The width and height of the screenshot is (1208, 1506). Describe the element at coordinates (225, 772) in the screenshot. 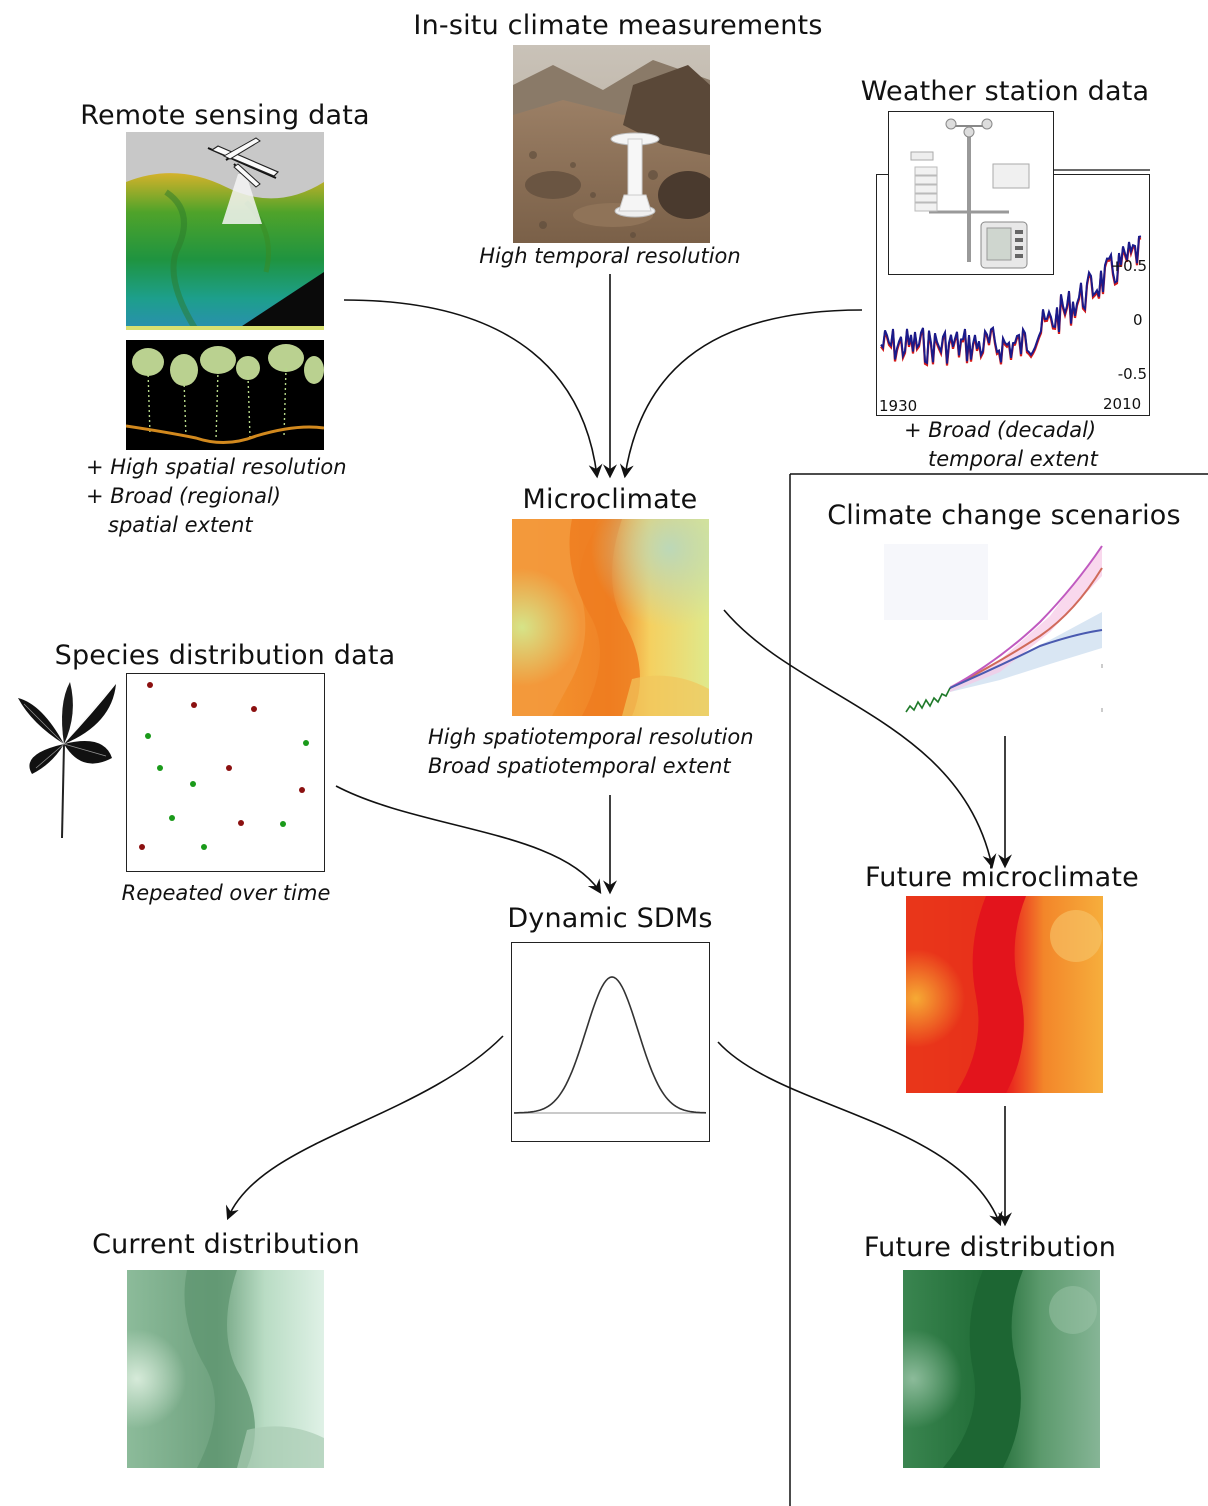

I see `species-occurrence-plot` at that location.